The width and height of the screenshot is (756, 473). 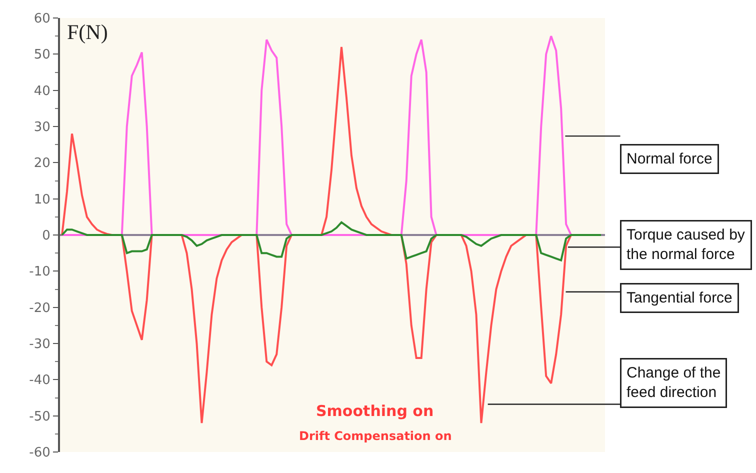 I want to click on y-tick-label: -60, so click(x=39, y=453).